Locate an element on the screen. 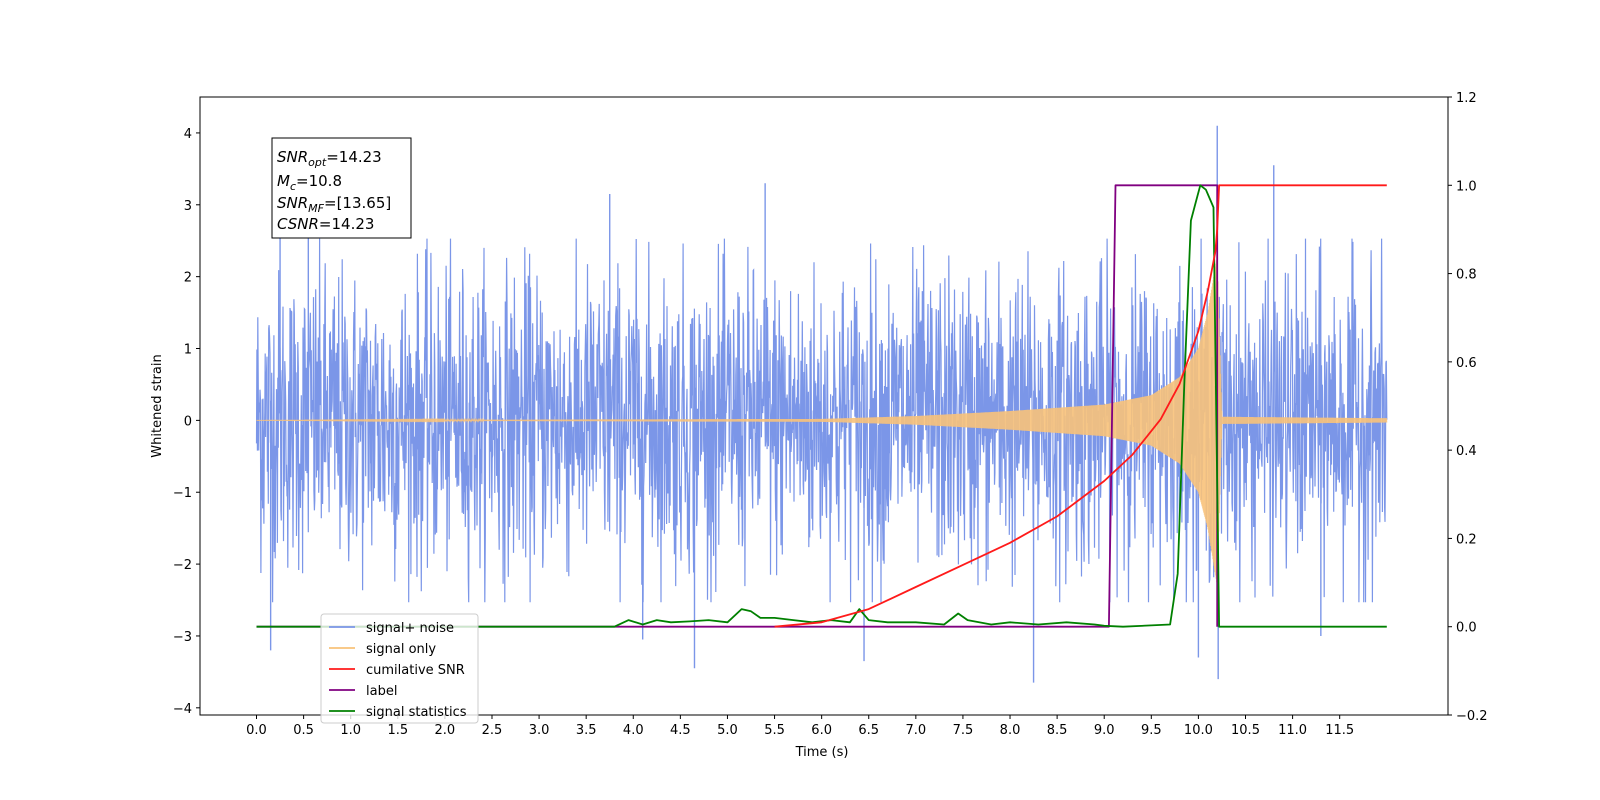  y-left-tick-label: 1 is located at coordinates (188, 350).